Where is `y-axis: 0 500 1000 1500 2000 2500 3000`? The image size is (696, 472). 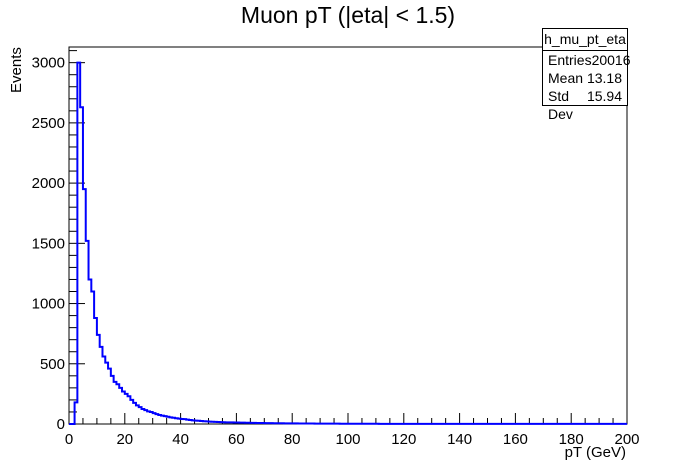
y-axis: 0 500 1000 1500 2000 2500 3000 is located at coordinates (58, 241).